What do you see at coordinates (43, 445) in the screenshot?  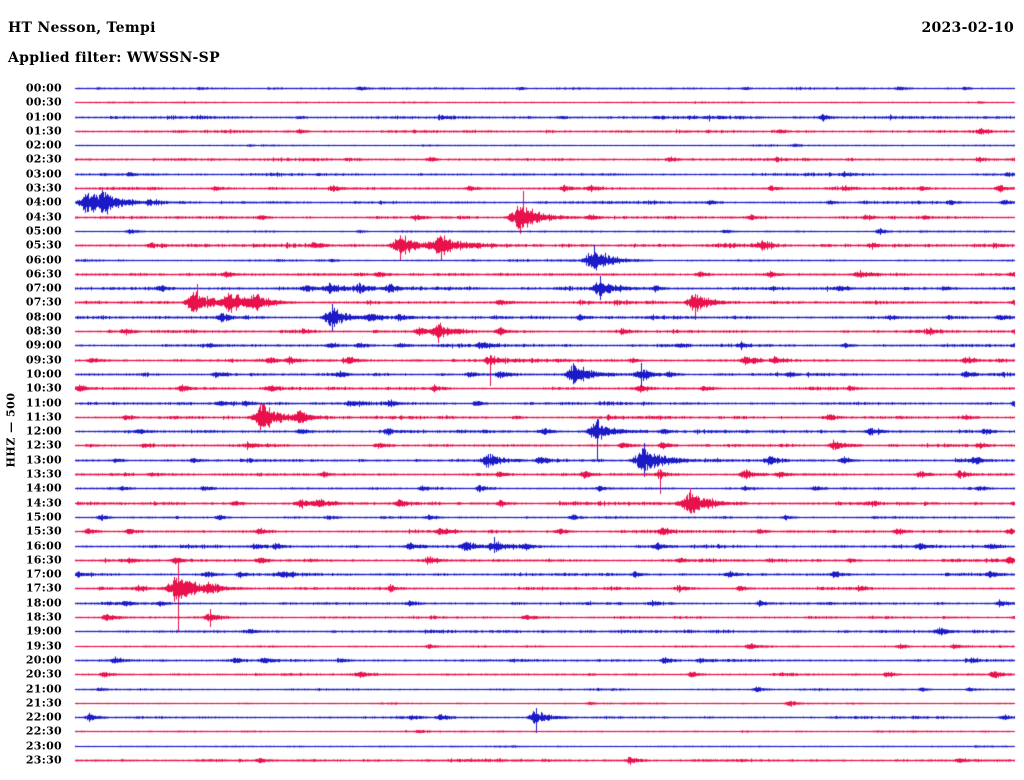 I see `time-label: 12:30` at bounding box center [43, 445].